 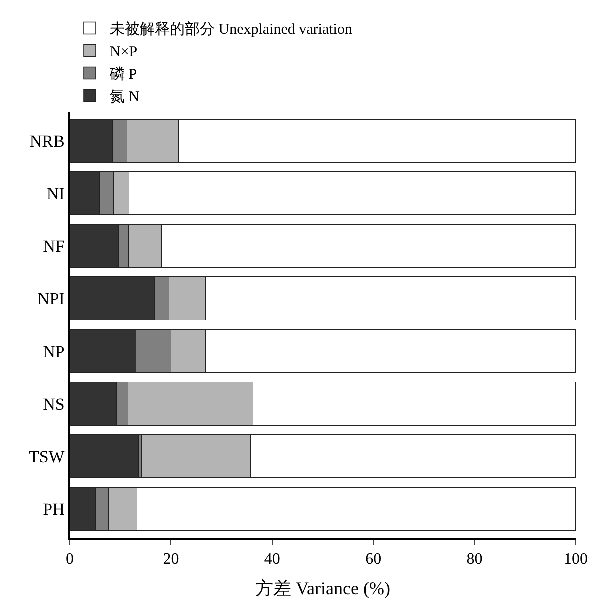 I want to click on y-tick-label: TSW, so click(x=47, y=456).